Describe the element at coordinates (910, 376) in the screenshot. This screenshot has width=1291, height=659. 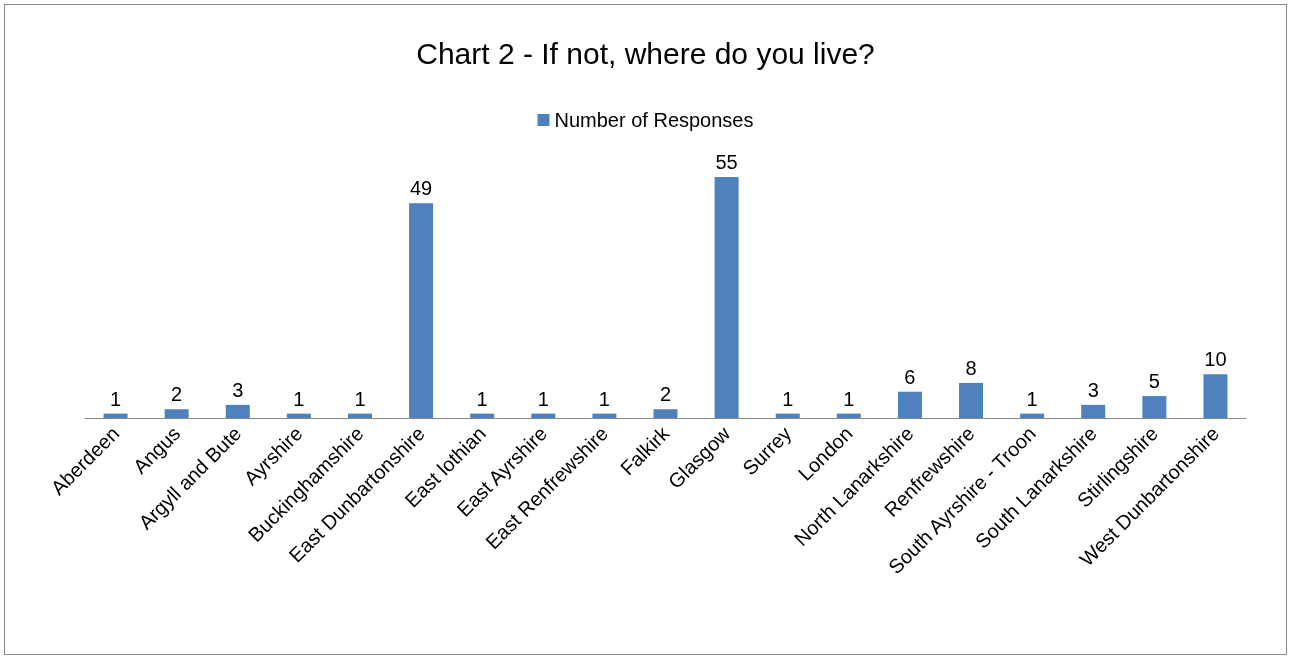
I see `data-label: 6` at that location.